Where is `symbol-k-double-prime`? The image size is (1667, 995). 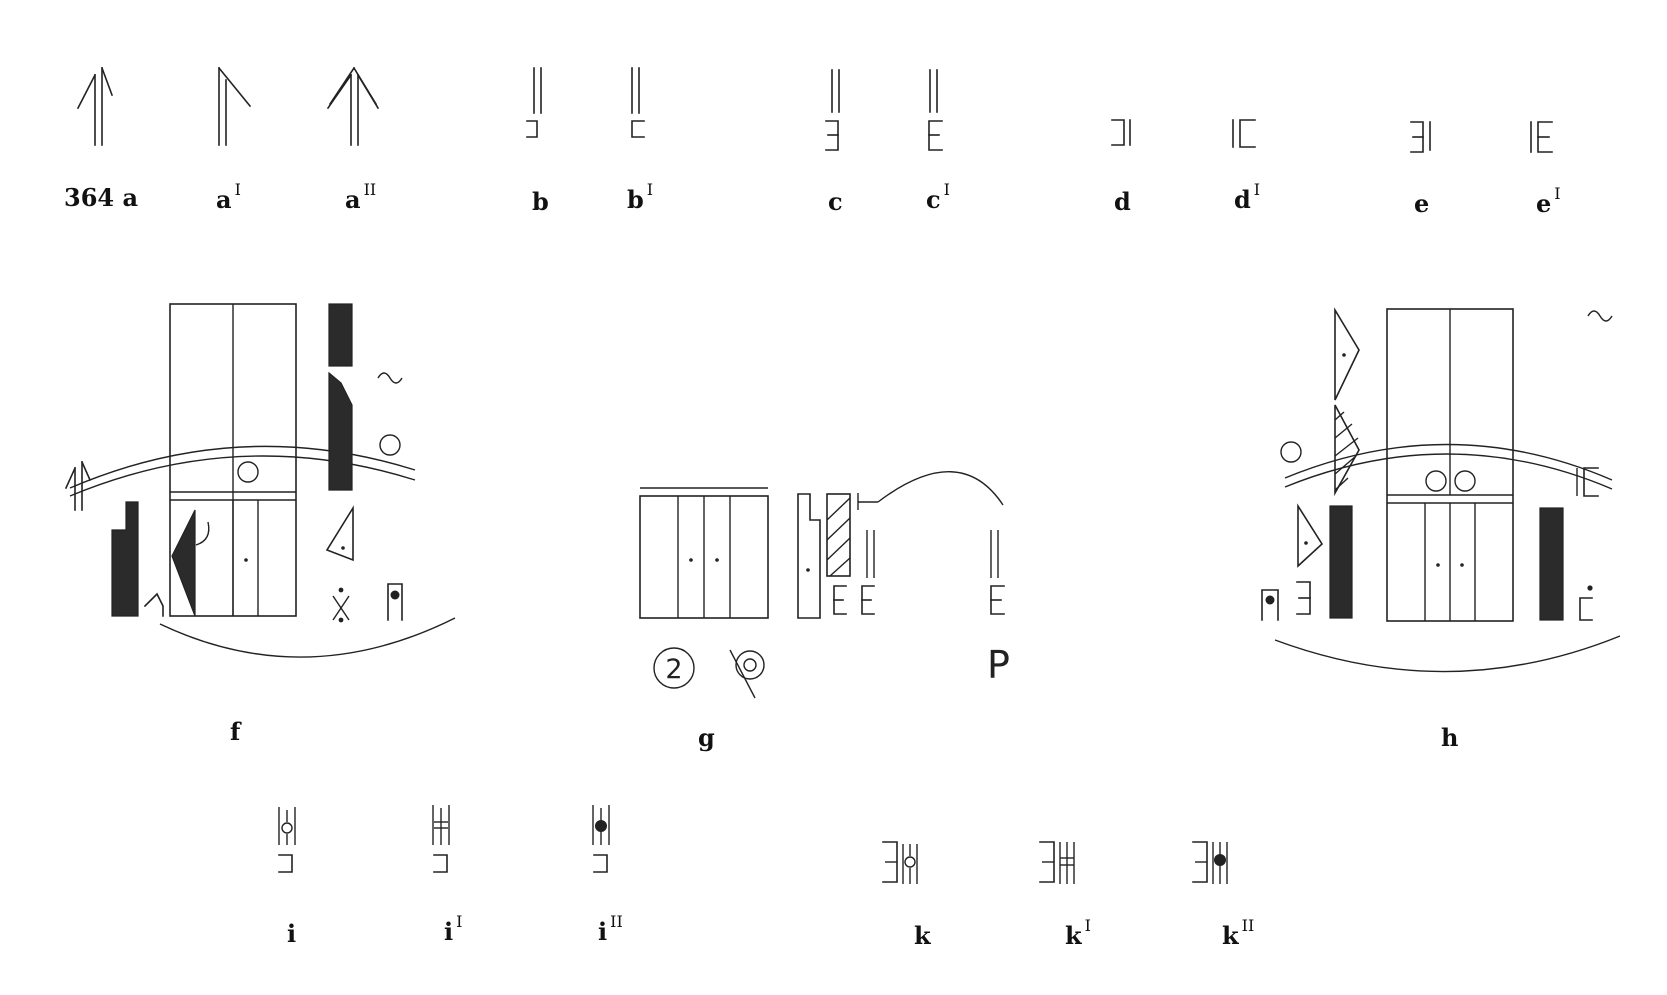
symbol-k-double-prime is located at coordinates (1210, 862).